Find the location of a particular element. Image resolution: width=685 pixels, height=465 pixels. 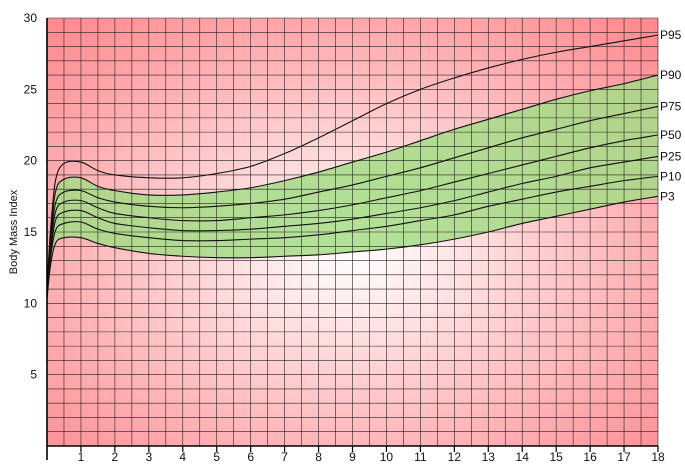

x-tick-label: 8 is located at coordinates (318, 457).